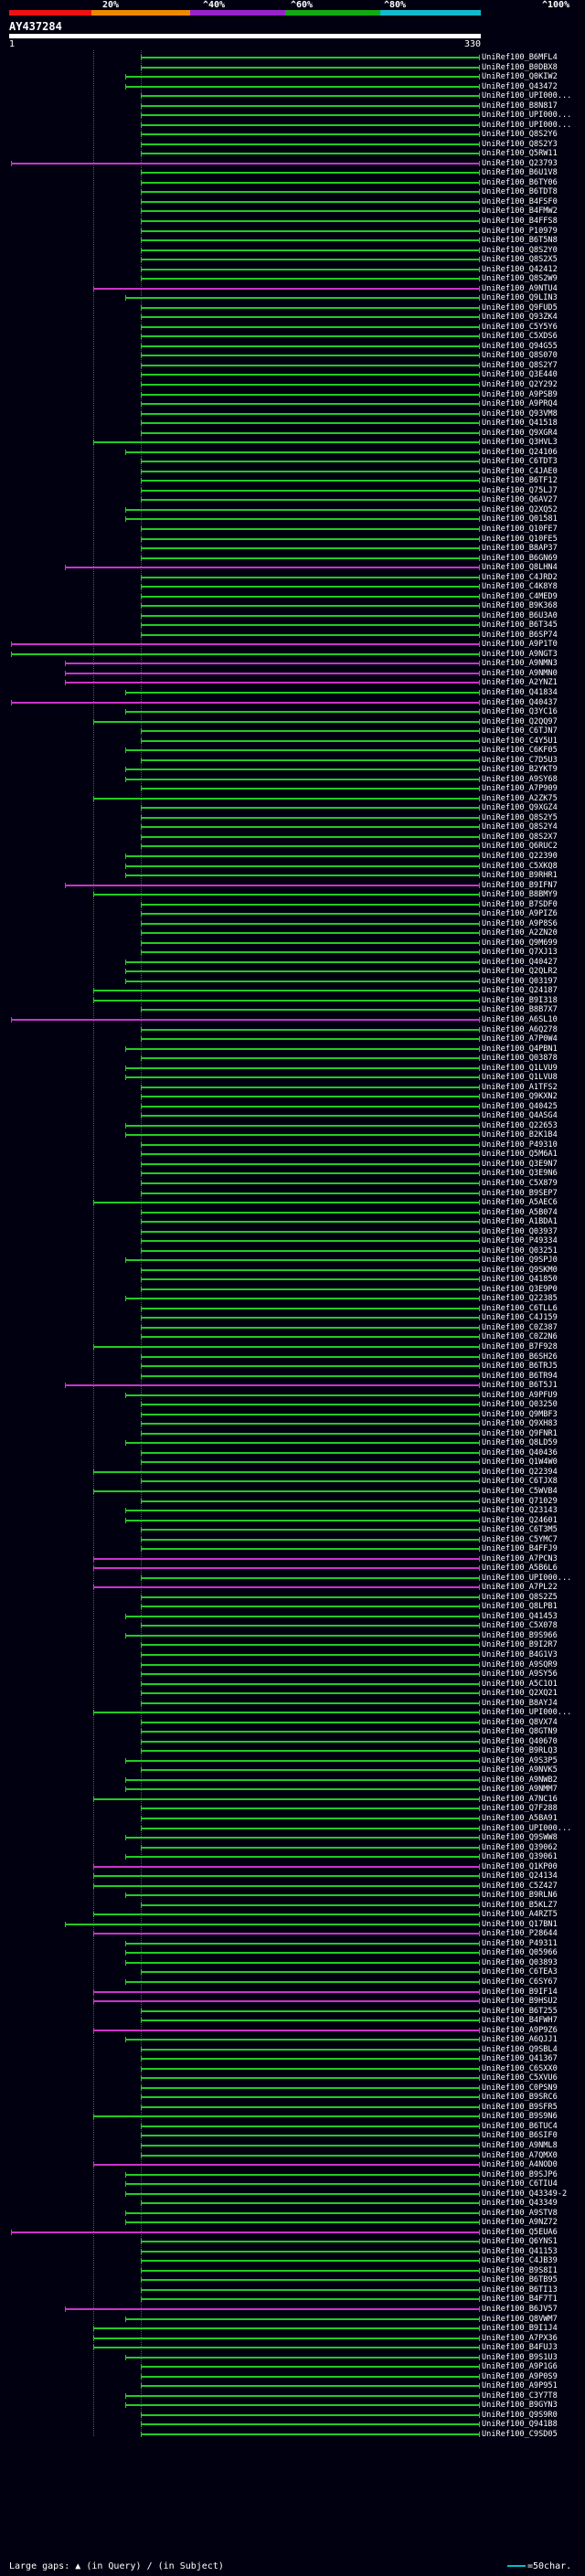  What do you see at coordinates (520, 2415) in the screenshot?
I see `hit-label: UniRef100_Q9S9R0` at bounding box center [520, 2415].